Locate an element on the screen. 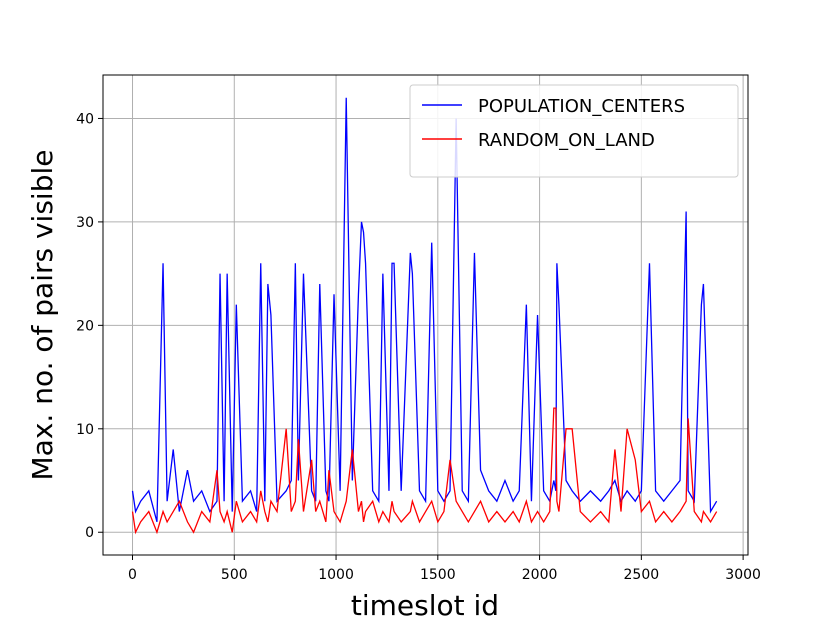  x-tick-label: 0 is located at coordinates (132, 575).